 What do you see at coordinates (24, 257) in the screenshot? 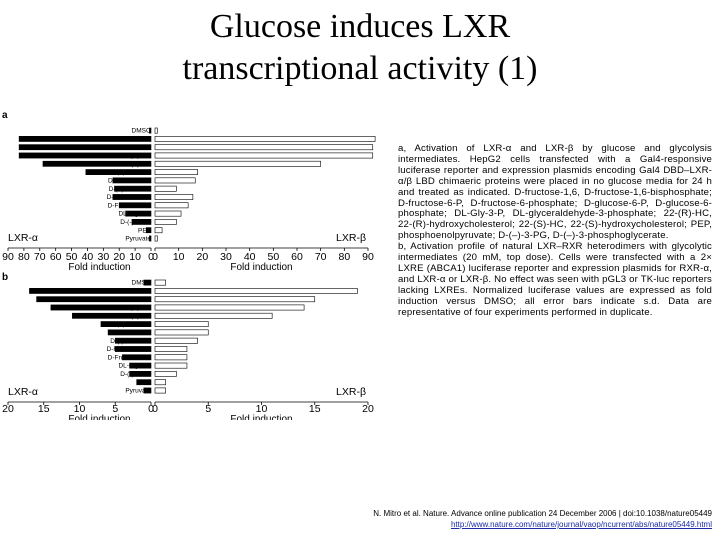
I see `tick-label-left-a-1: 80` at bounding box center [24, 257].